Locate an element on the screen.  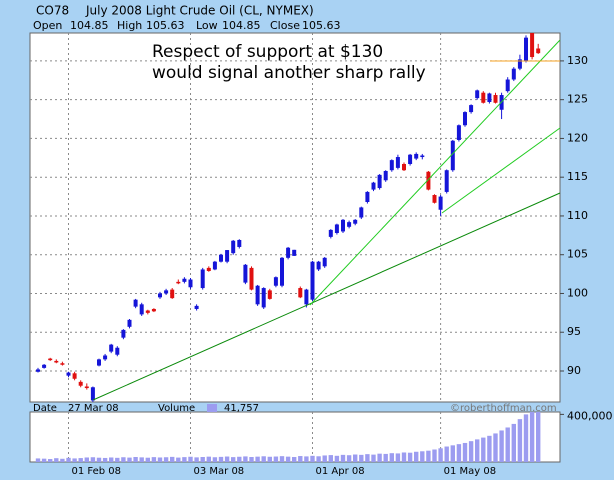
credit: ©roberthoffman.com is located at coordinates (503, 408).